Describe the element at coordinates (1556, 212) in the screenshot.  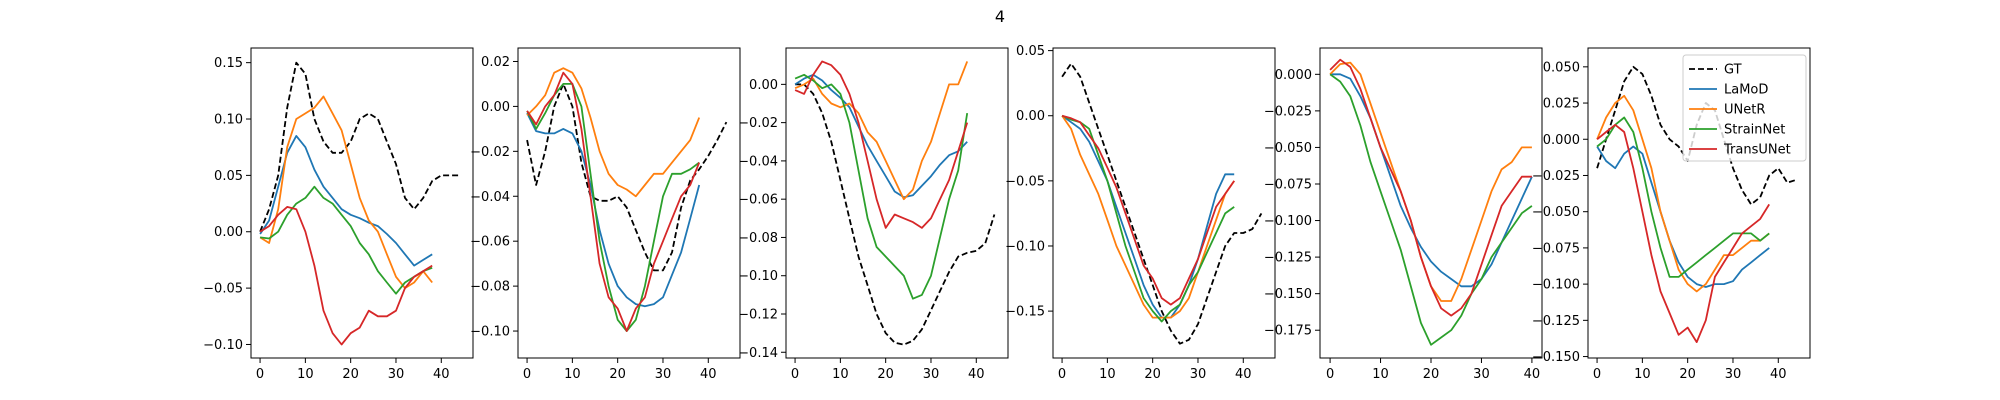
I see `y-tick-label: −0.050` at that location.